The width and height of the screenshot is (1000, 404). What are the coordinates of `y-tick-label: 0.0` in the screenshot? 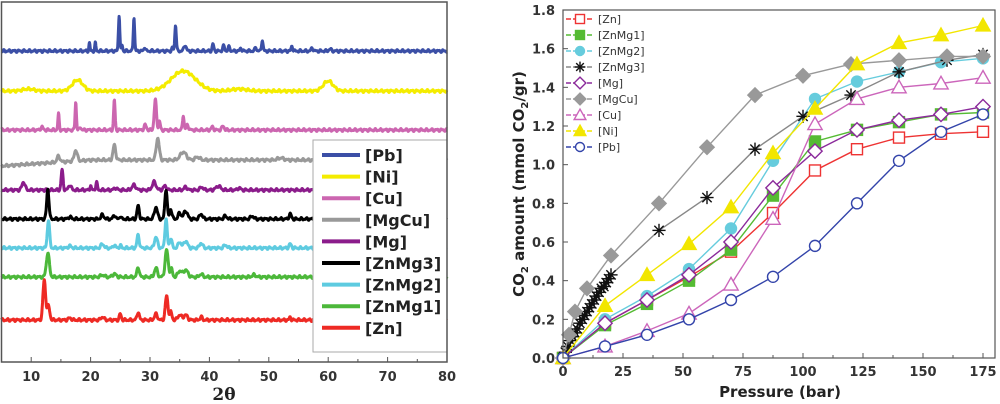 It's located at (543, 359).